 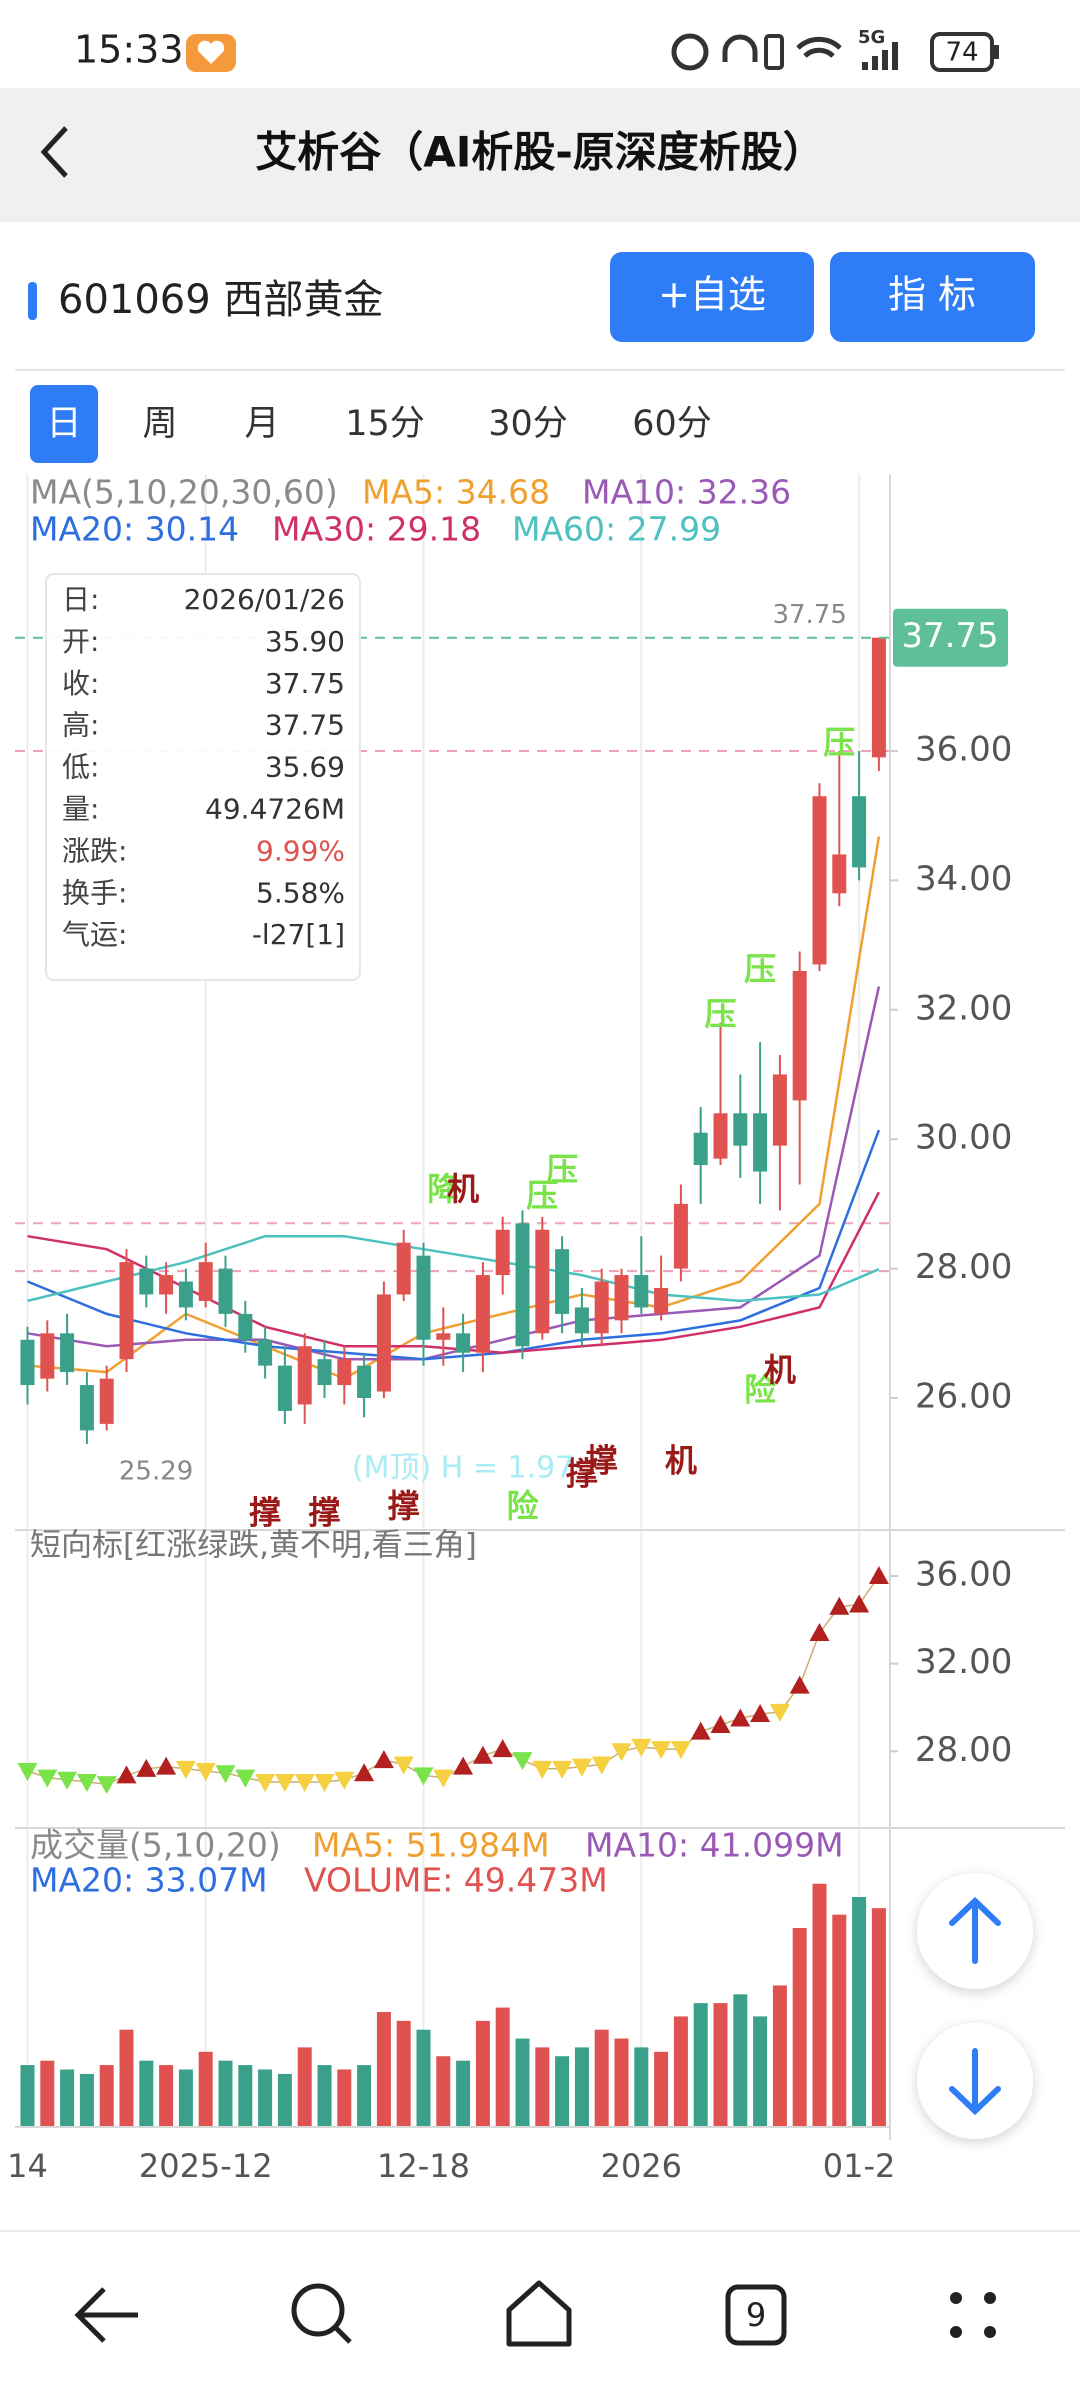 I want to click on signal-icon, so click(x=880, y=56).